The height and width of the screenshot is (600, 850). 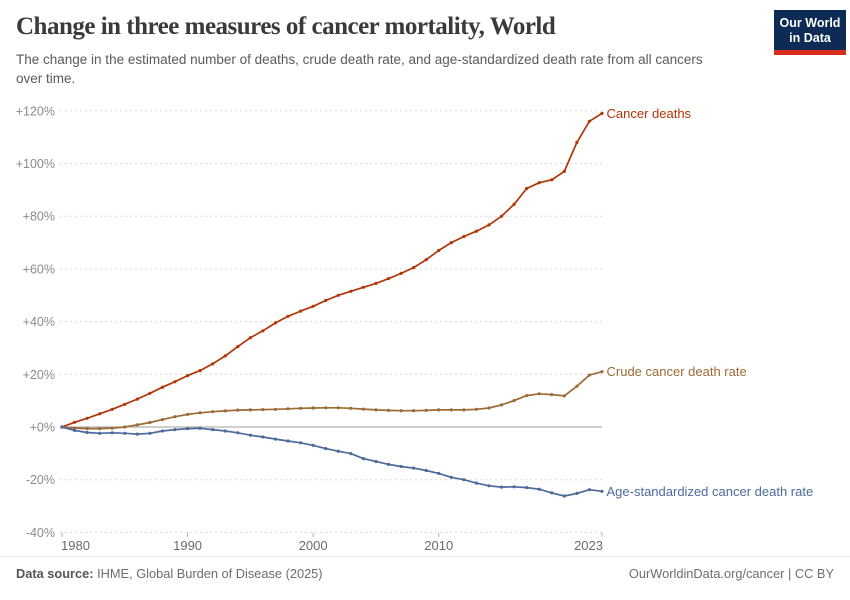 I want to click on y-axis-tick-label: +80%, so click(x=39, y=217).